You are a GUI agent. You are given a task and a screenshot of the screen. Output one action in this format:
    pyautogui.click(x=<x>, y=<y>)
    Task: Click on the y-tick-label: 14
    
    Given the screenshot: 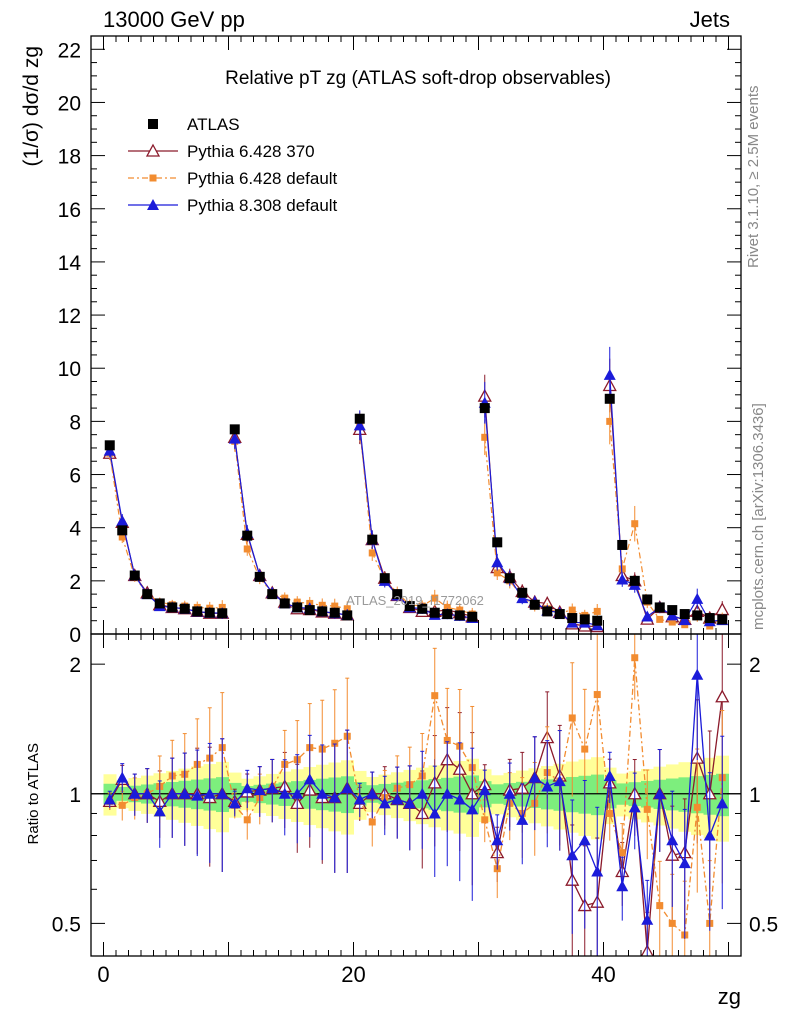 What is the action you would take?
    pyautogui.click(x=70, y=263)
    